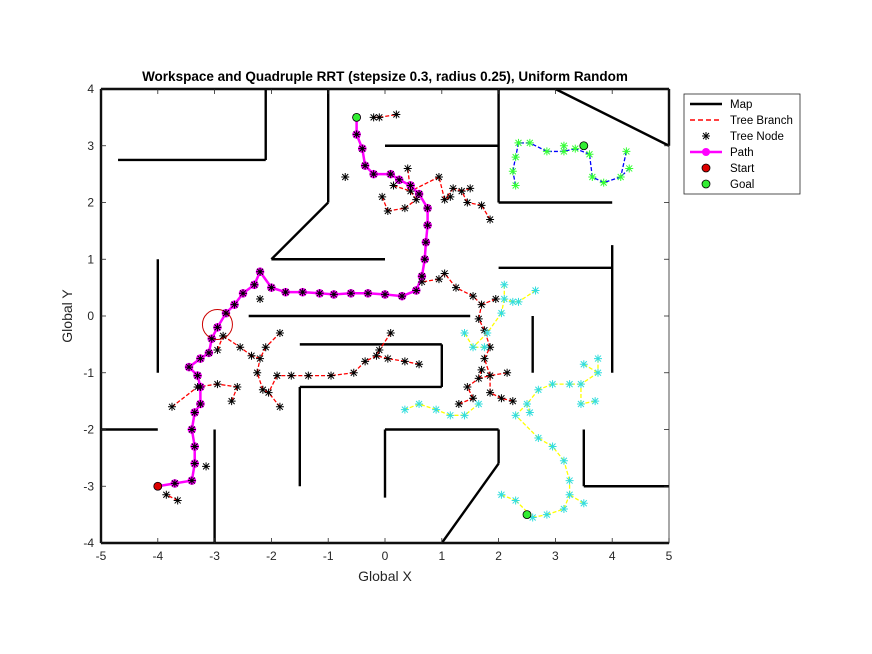 The width and height of the screenshot is (872, 654). Describe the element at coordinates (365, 165) in the screenshot. I see `path-node-40-glyph` at that location.